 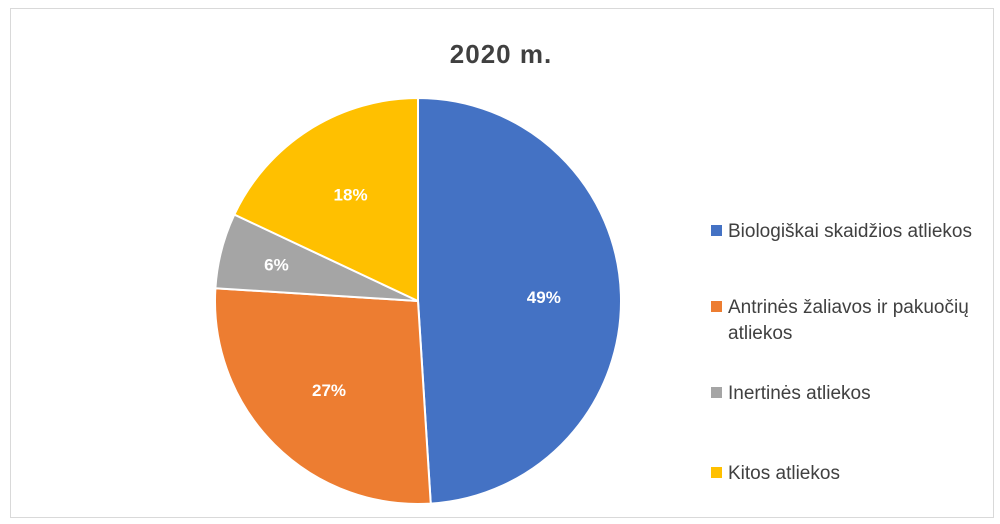 What do you see at coordinates (351, 195) in the screenshot?
I see `data-label-other: 18%` at bounding box center [351, 195].